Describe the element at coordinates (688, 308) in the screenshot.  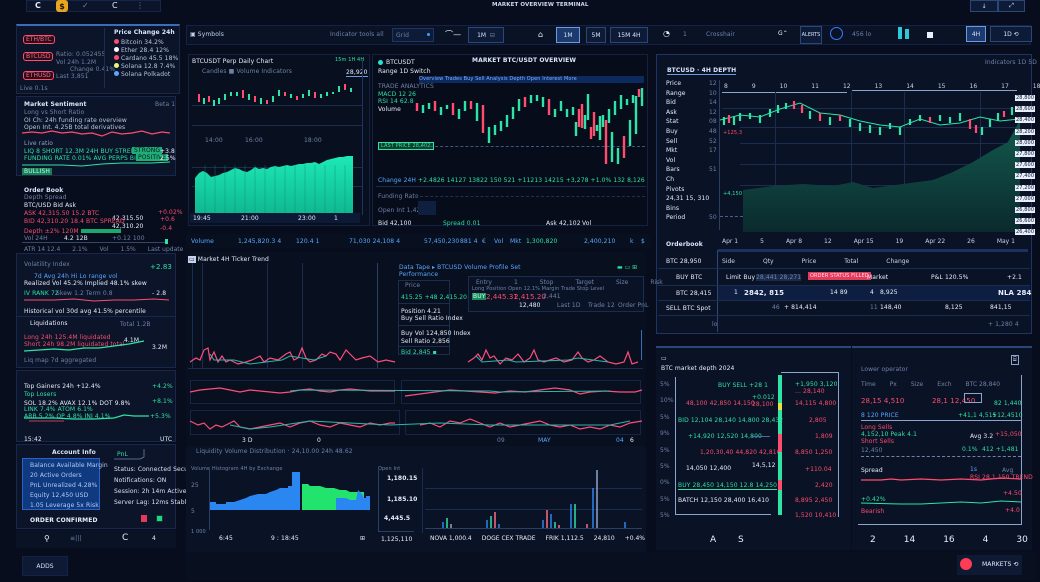
I see `order-row-3-label: SELL BTC Spot` at that location.